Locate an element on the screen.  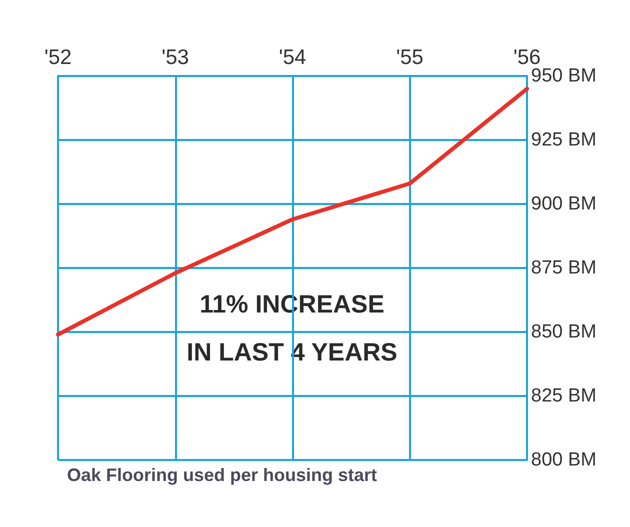
x-tick-label: '52 is located at coordinates (58, 57).